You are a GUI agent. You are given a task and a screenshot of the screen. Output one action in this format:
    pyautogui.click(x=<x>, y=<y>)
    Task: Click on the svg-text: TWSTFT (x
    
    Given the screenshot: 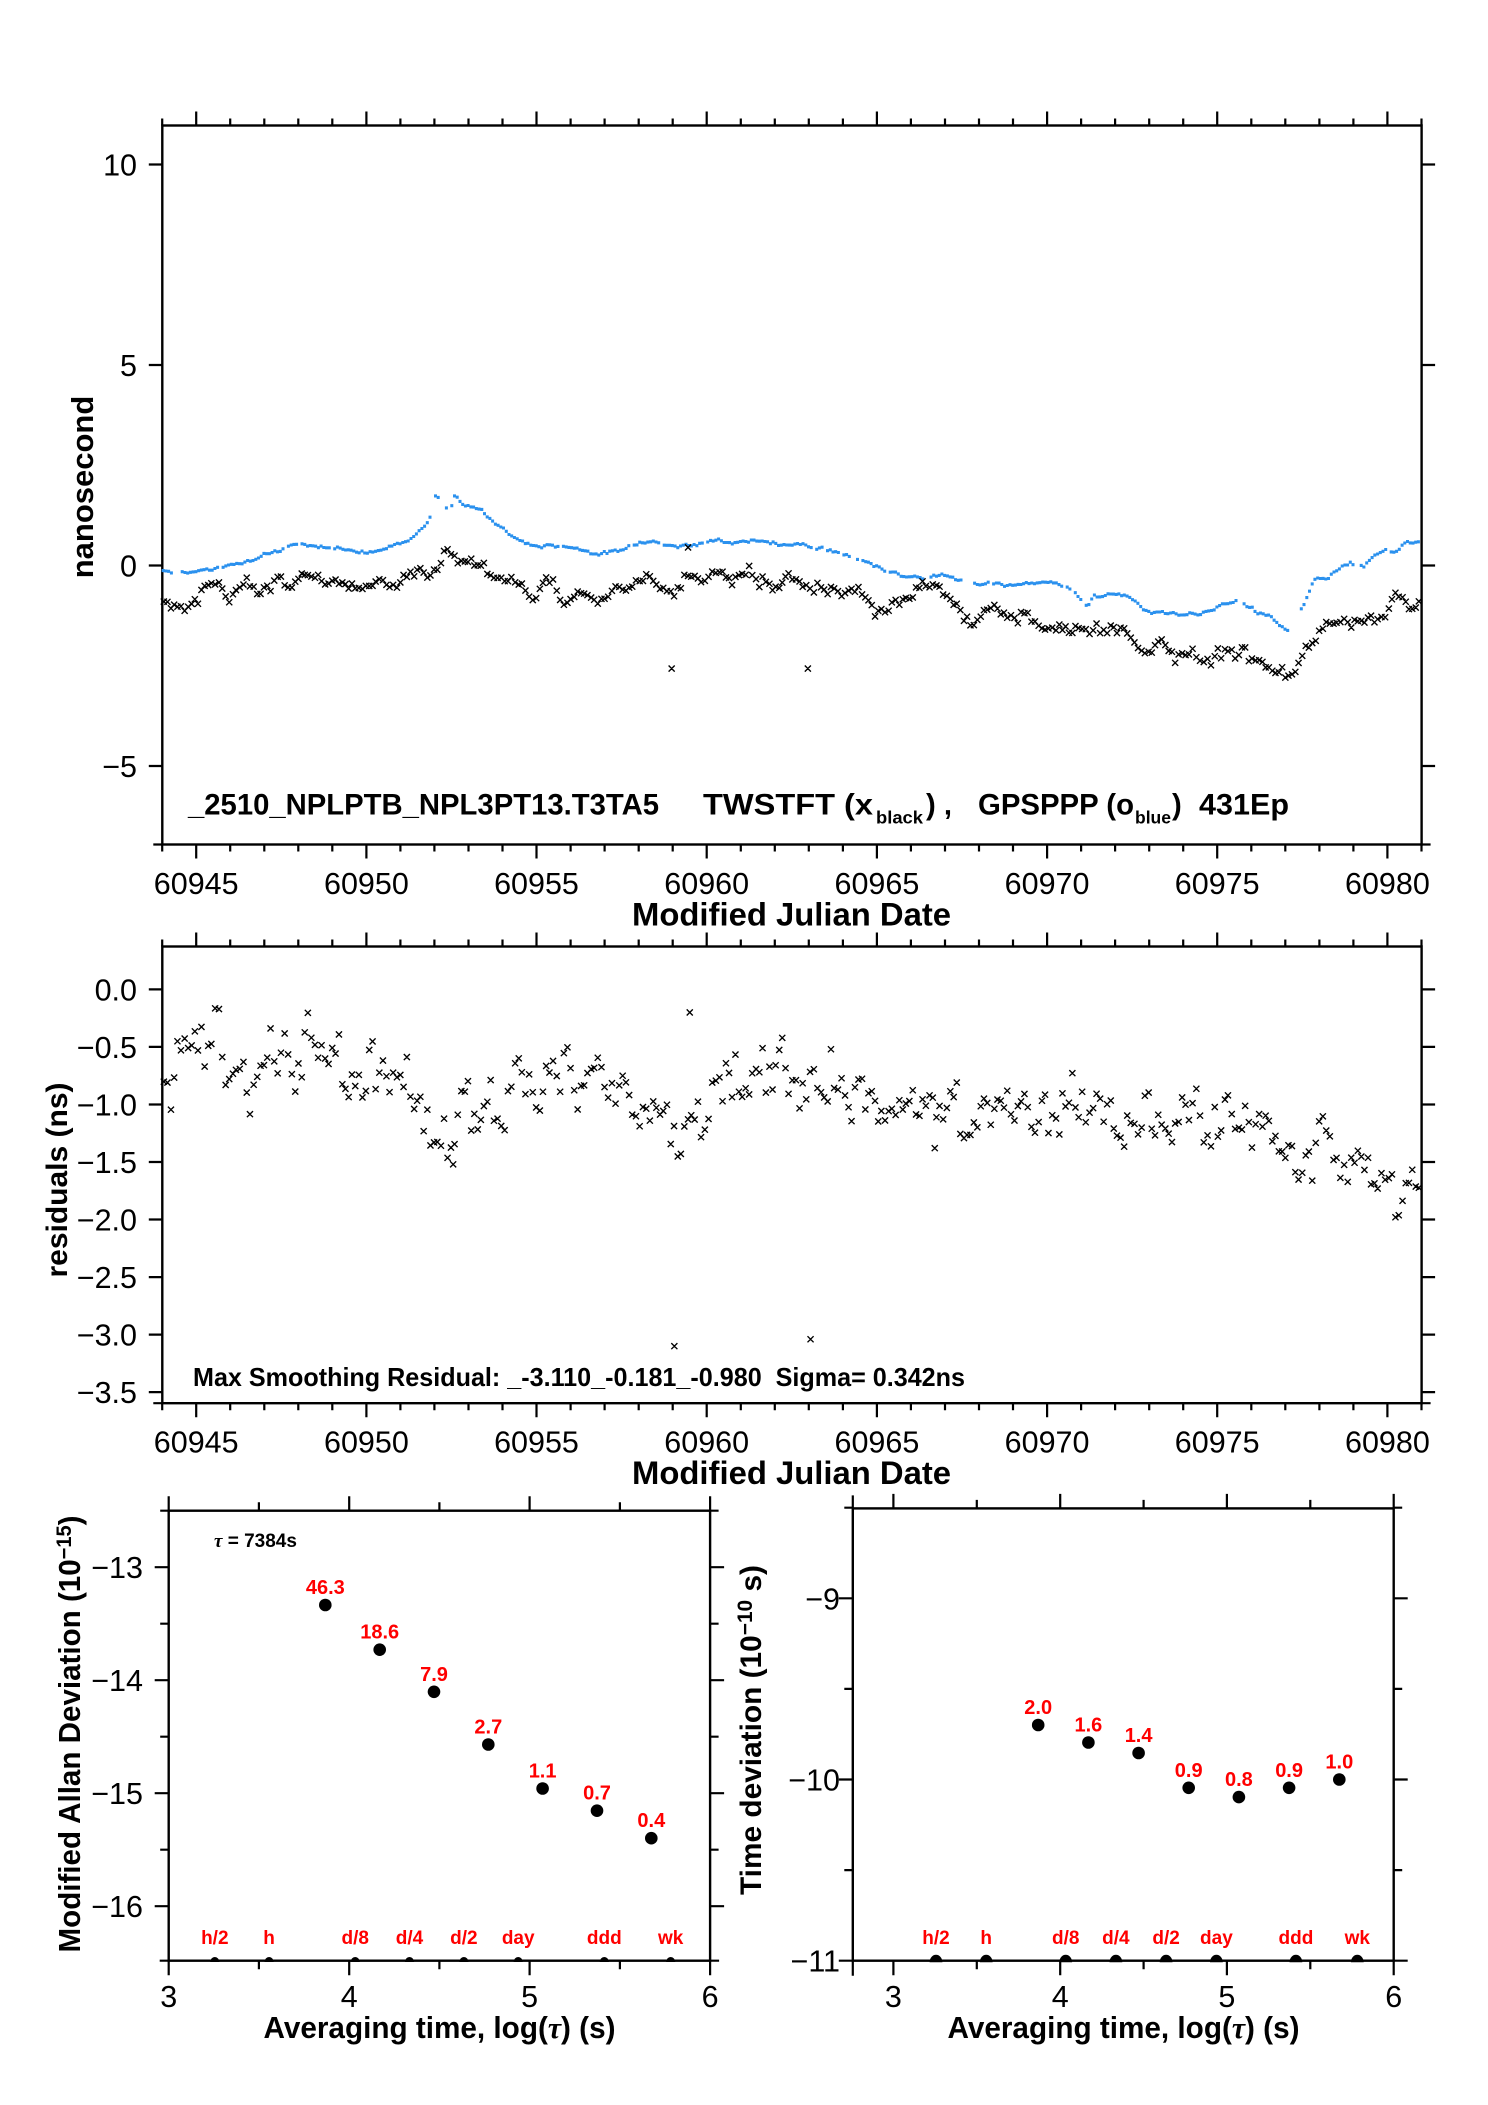 What is the action you would take?
    pyautogui.click(x=788, y=805)
    